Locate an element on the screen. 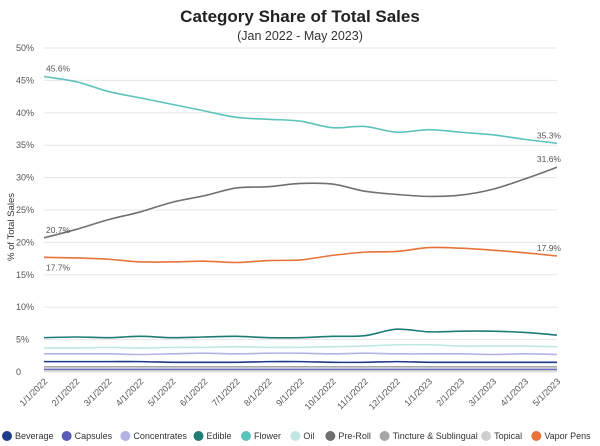 The height and width of the screenshot is (446, 600). x-tick-label: 4/1/2022 is located at coordinates (130, 392).